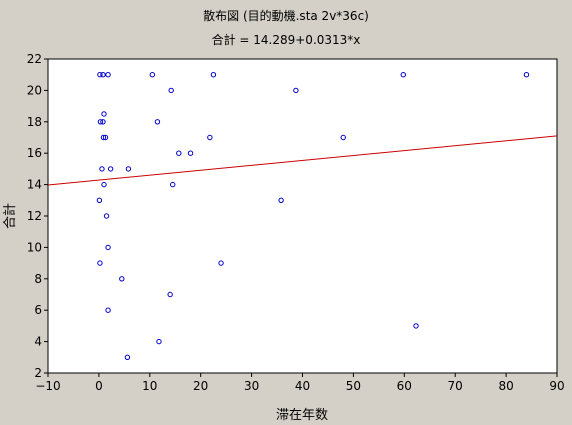  I want to click on y-tick-label: 18, so click(34, 122).